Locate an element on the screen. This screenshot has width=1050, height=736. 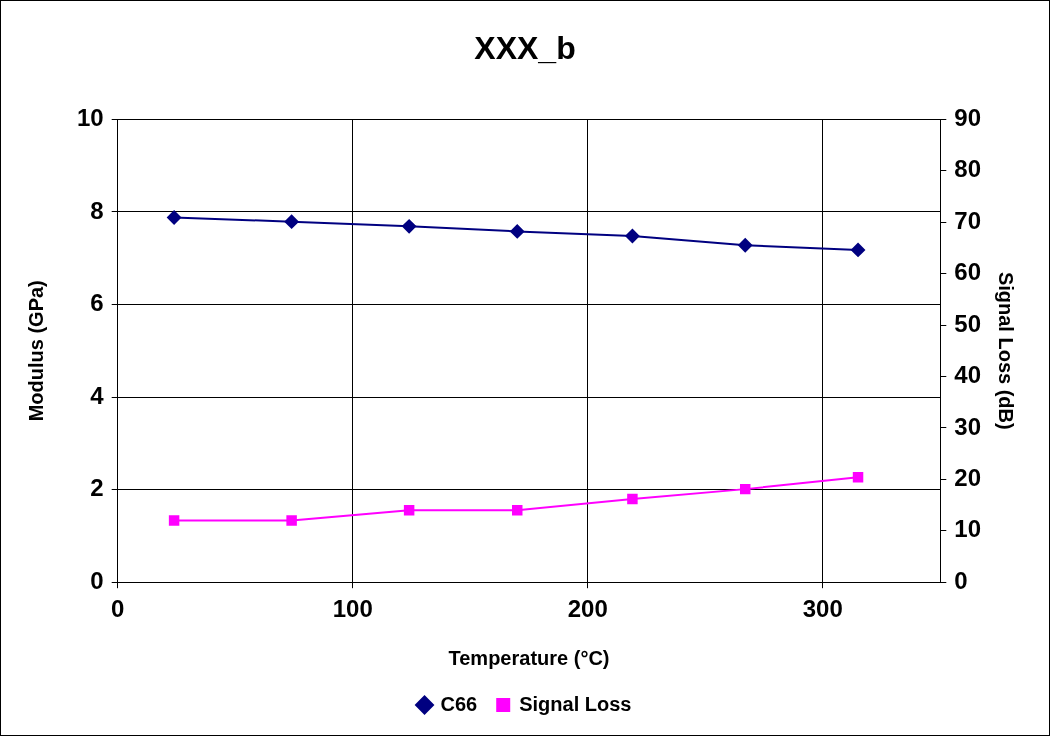
y2-tick-label: 90 is located at coordinates (968, 118).